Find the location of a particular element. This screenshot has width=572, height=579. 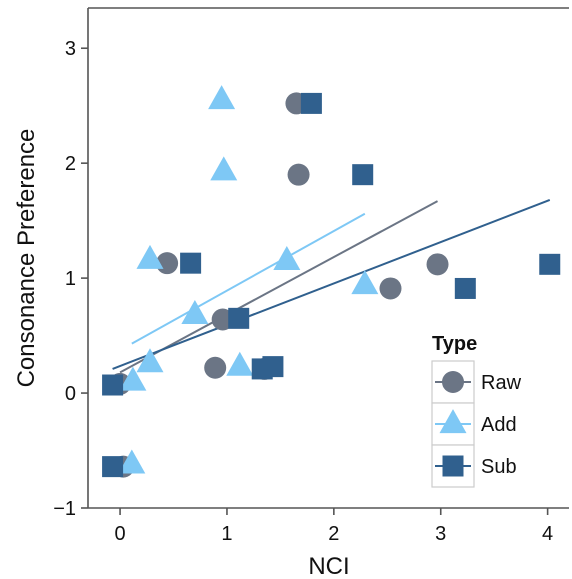

legend-label: Add is located at coordinates (499, 425).